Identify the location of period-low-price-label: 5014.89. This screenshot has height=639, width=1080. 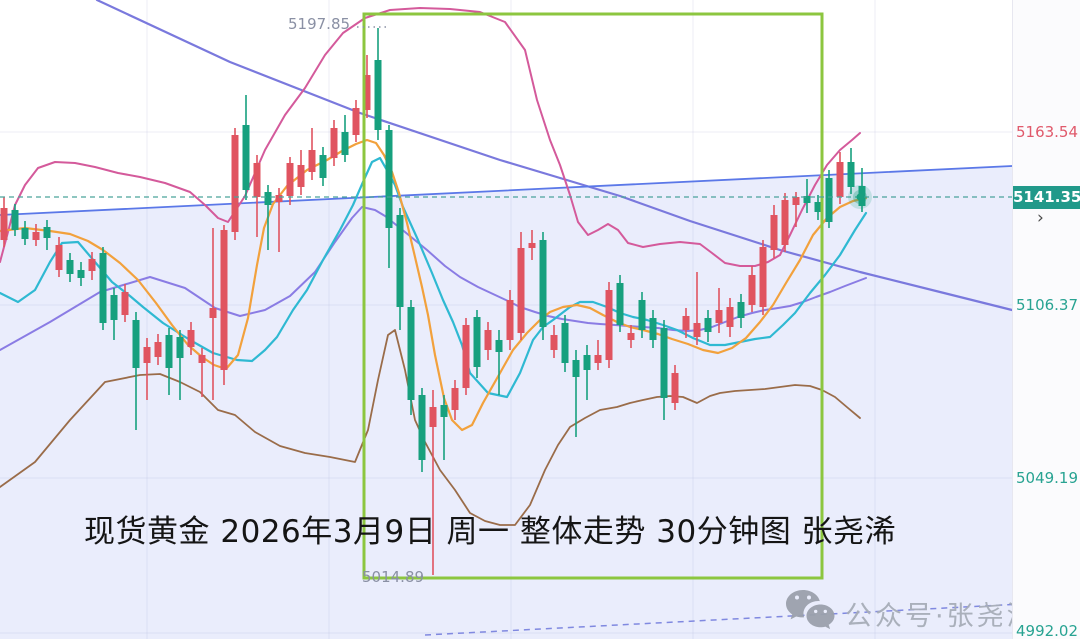
(393, 577).